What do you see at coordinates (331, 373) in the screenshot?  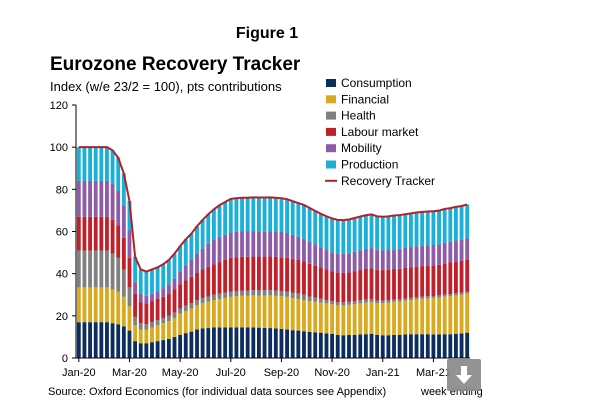 I see `x-tick-label: Nov-20` at bounding box center [331, 373].